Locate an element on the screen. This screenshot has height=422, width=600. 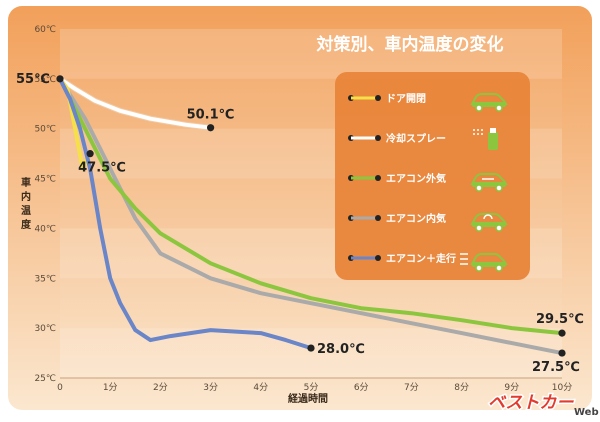
y-tick-label: 60℃ is located at coordinates (45, 30).